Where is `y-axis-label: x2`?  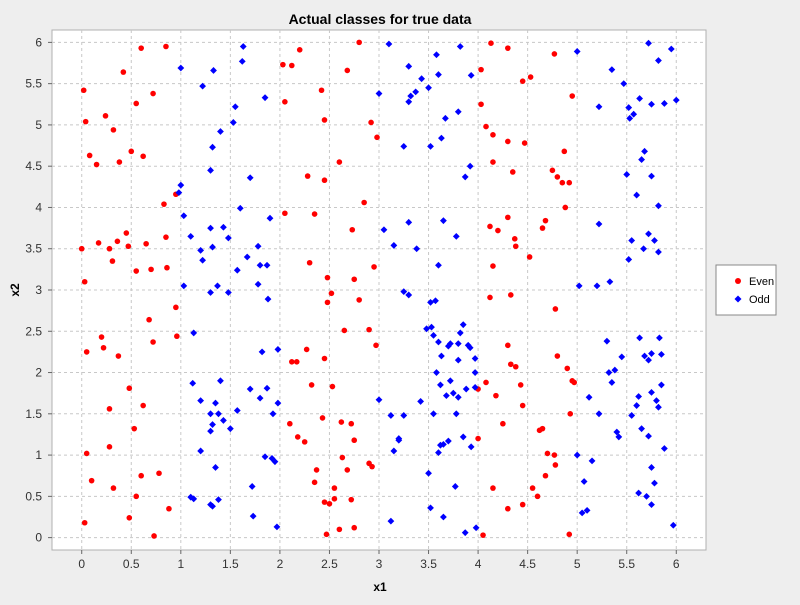 y-axis-label: x2 is located at coordinates (15, 290).